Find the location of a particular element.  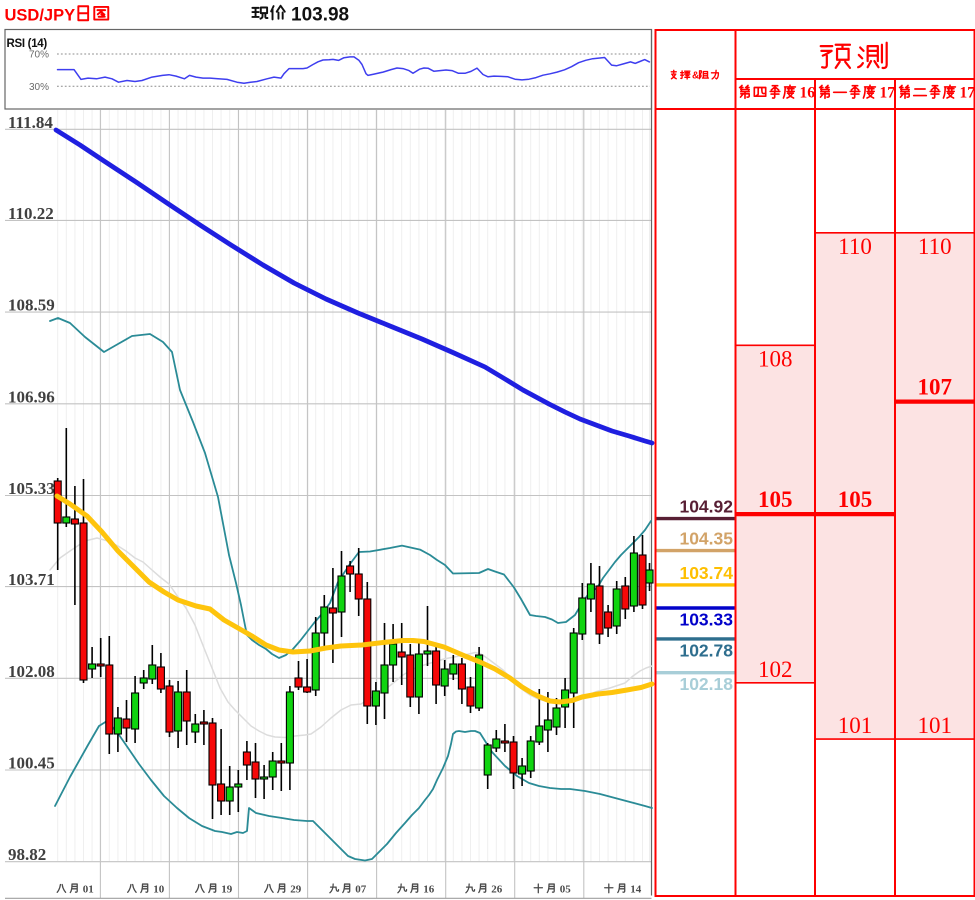

svg-text: 104.35 is located at coordinates (706, 539).